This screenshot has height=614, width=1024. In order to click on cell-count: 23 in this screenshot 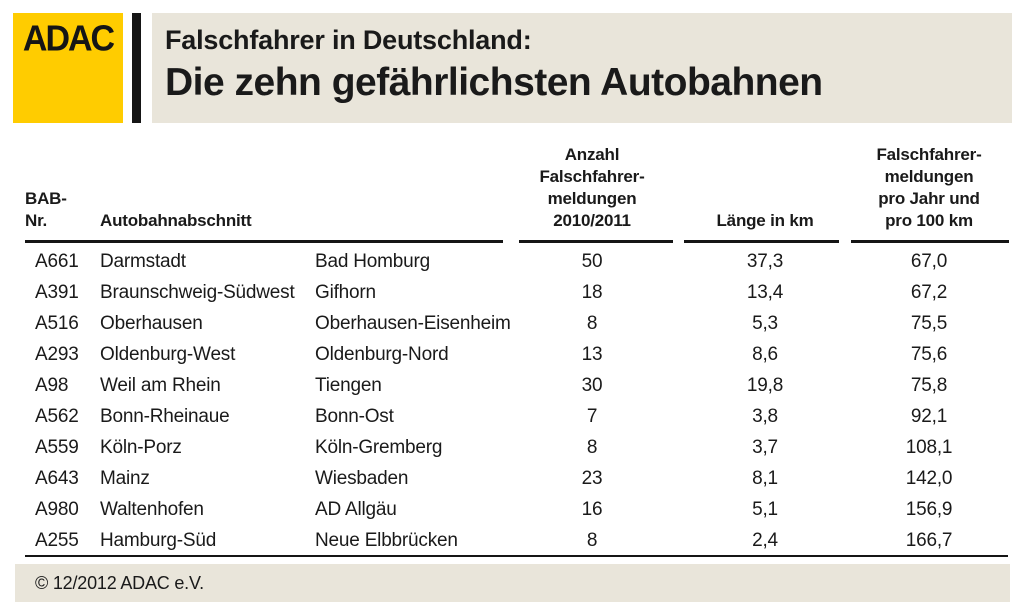, I will do `click(592, 478)`.